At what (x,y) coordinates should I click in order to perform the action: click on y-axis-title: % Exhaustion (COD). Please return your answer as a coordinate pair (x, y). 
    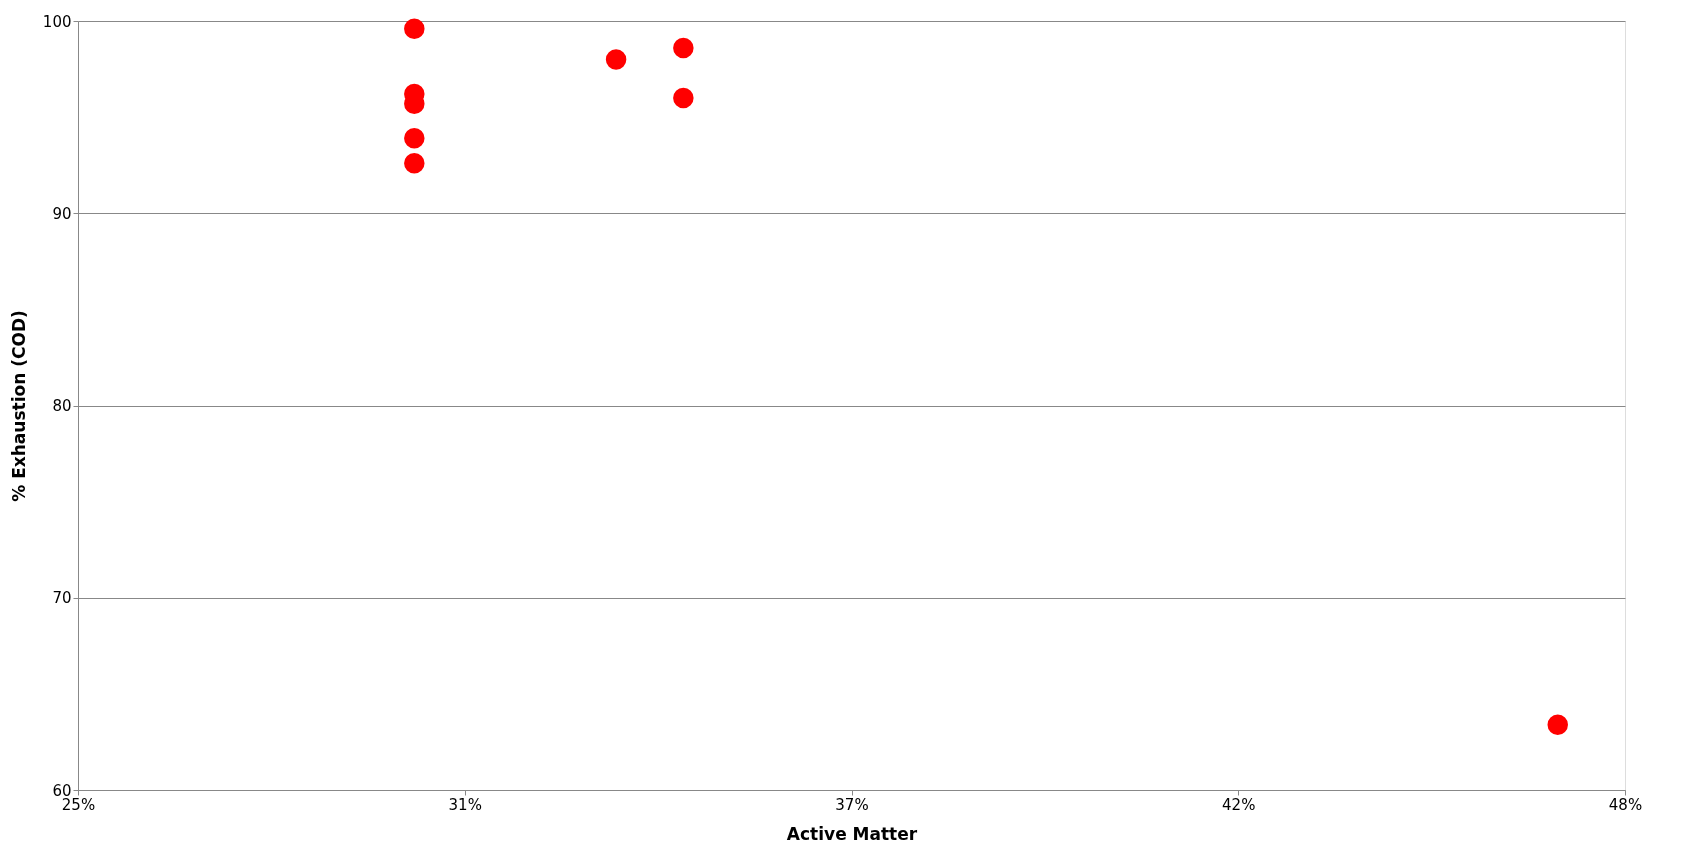
    Looking at the image, I should click on (18, 406).